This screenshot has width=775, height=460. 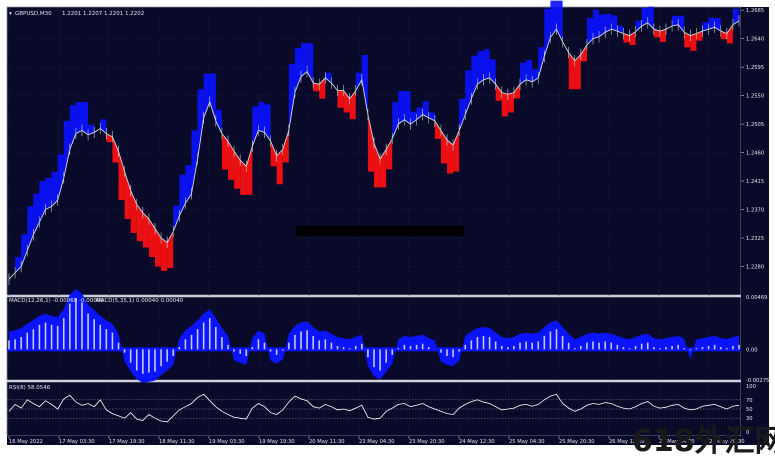 I want to click on rsi-level-label: 70, so click(x=749, y=401).